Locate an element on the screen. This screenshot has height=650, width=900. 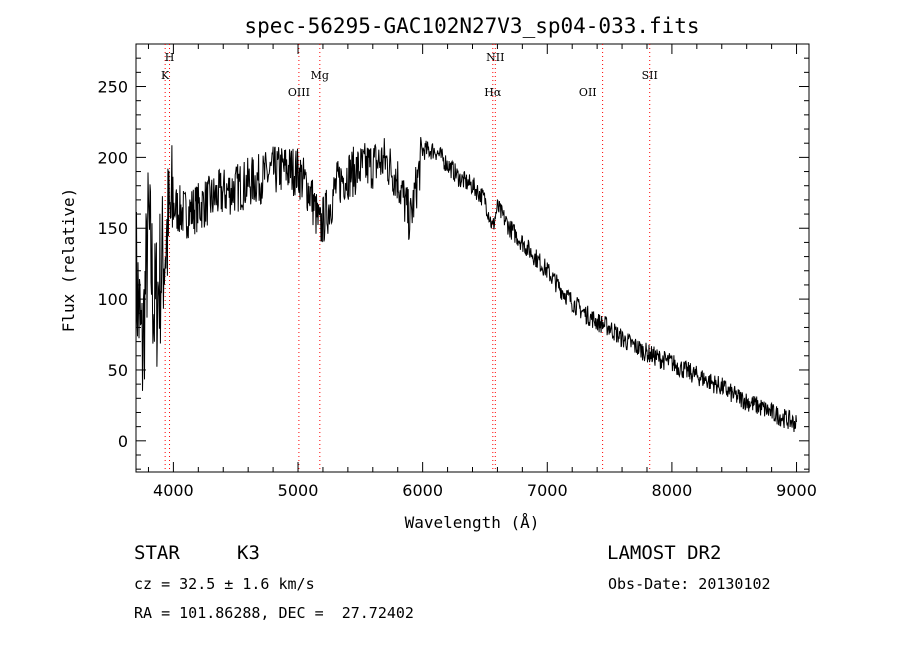
y-tick-label: 150 is located at coordinates (112, 228).